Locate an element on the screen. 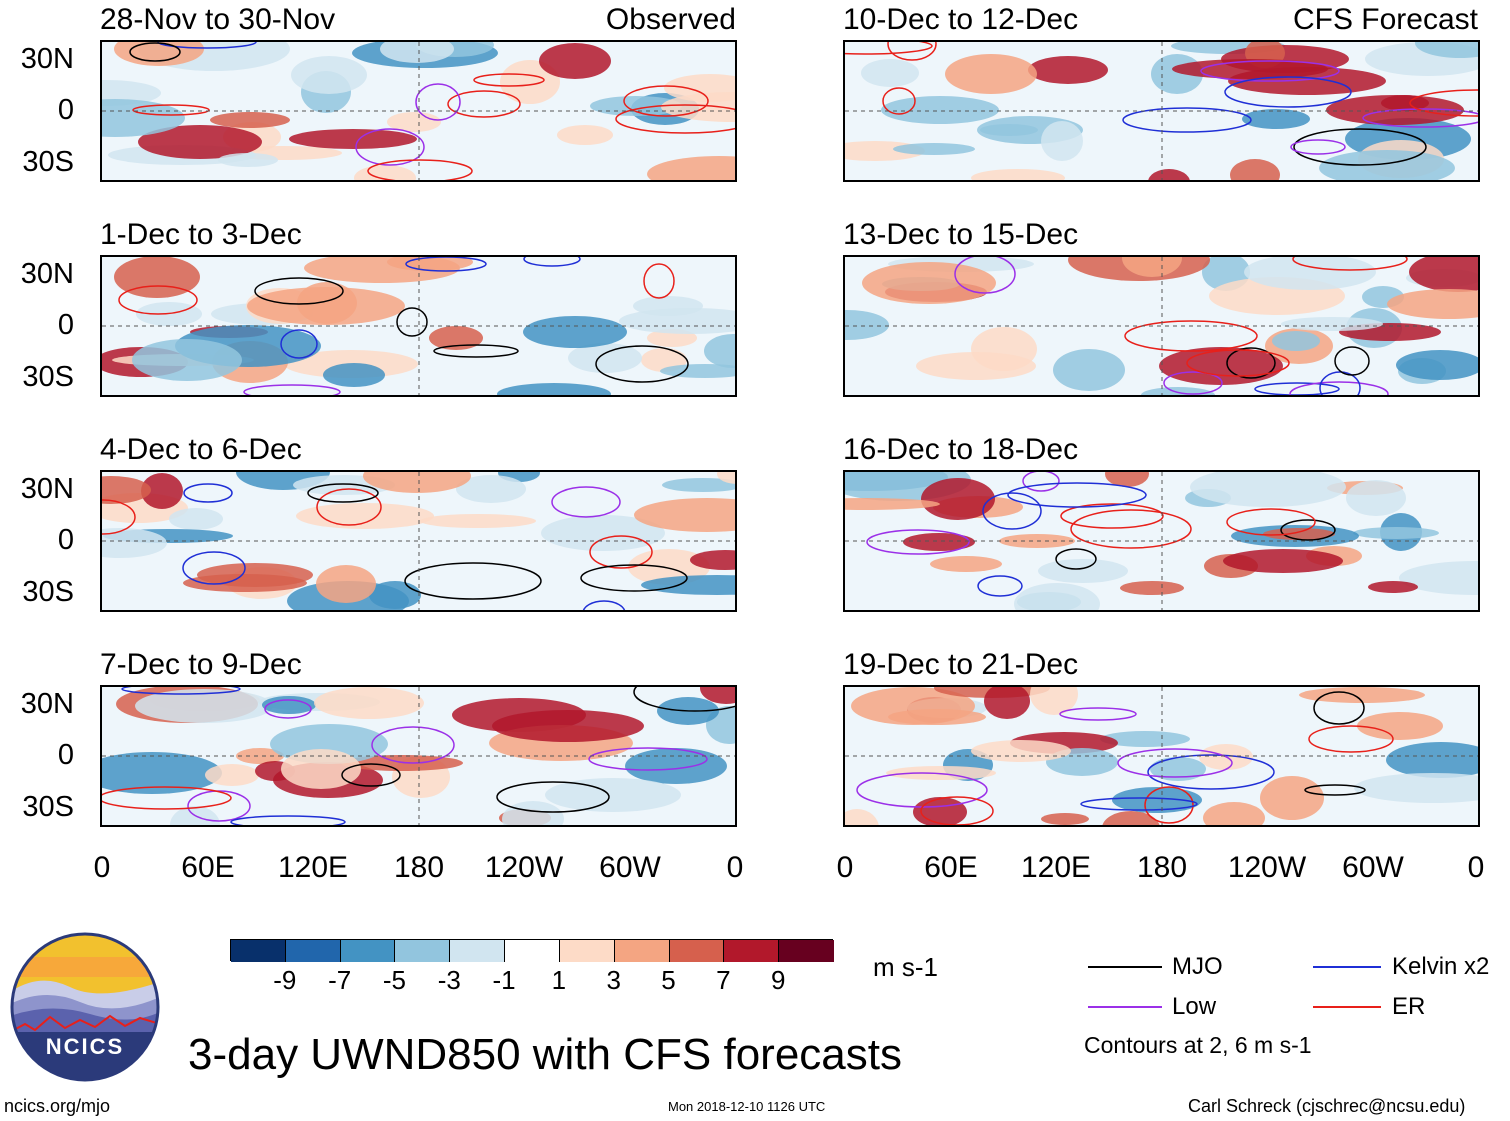 The height and width of the screenshot is (1121, 1510). footer-timestamp: Mon 2018-12-10 1126 UTC is located at coordinates (747, 1106).